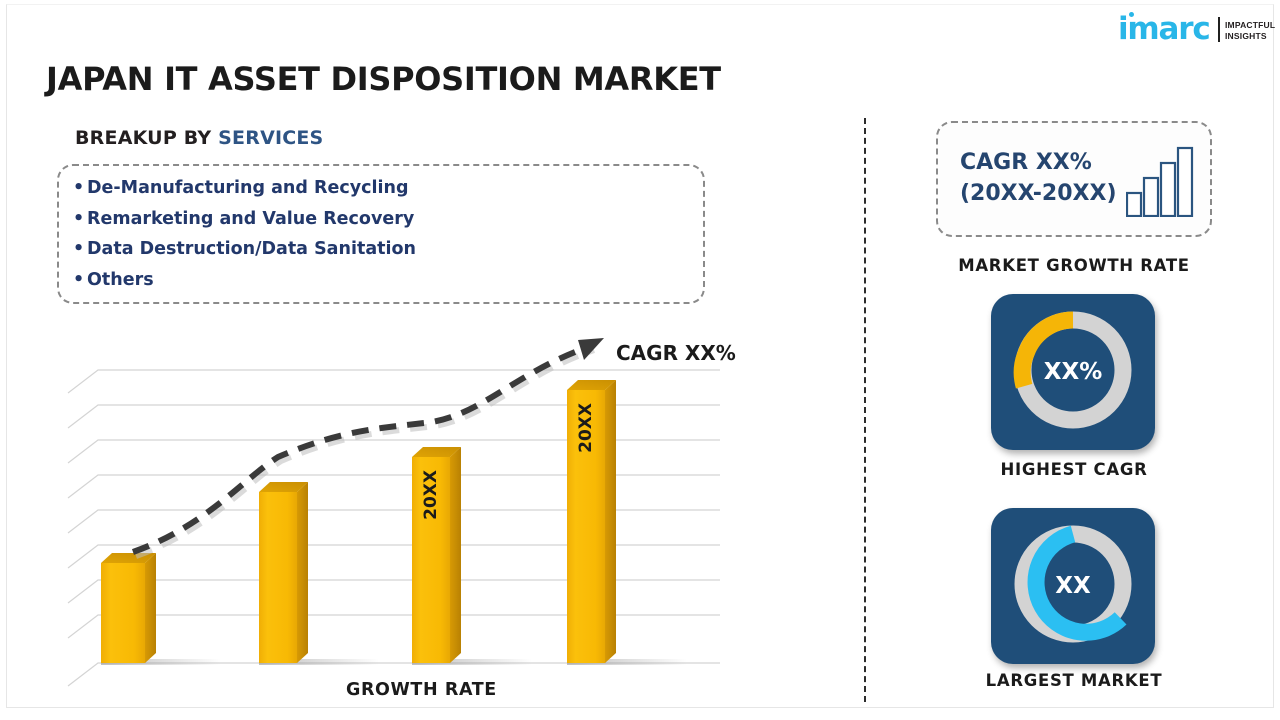  I want to click on subtitle-prefix: BREAKUP BY, so click(147, 138).